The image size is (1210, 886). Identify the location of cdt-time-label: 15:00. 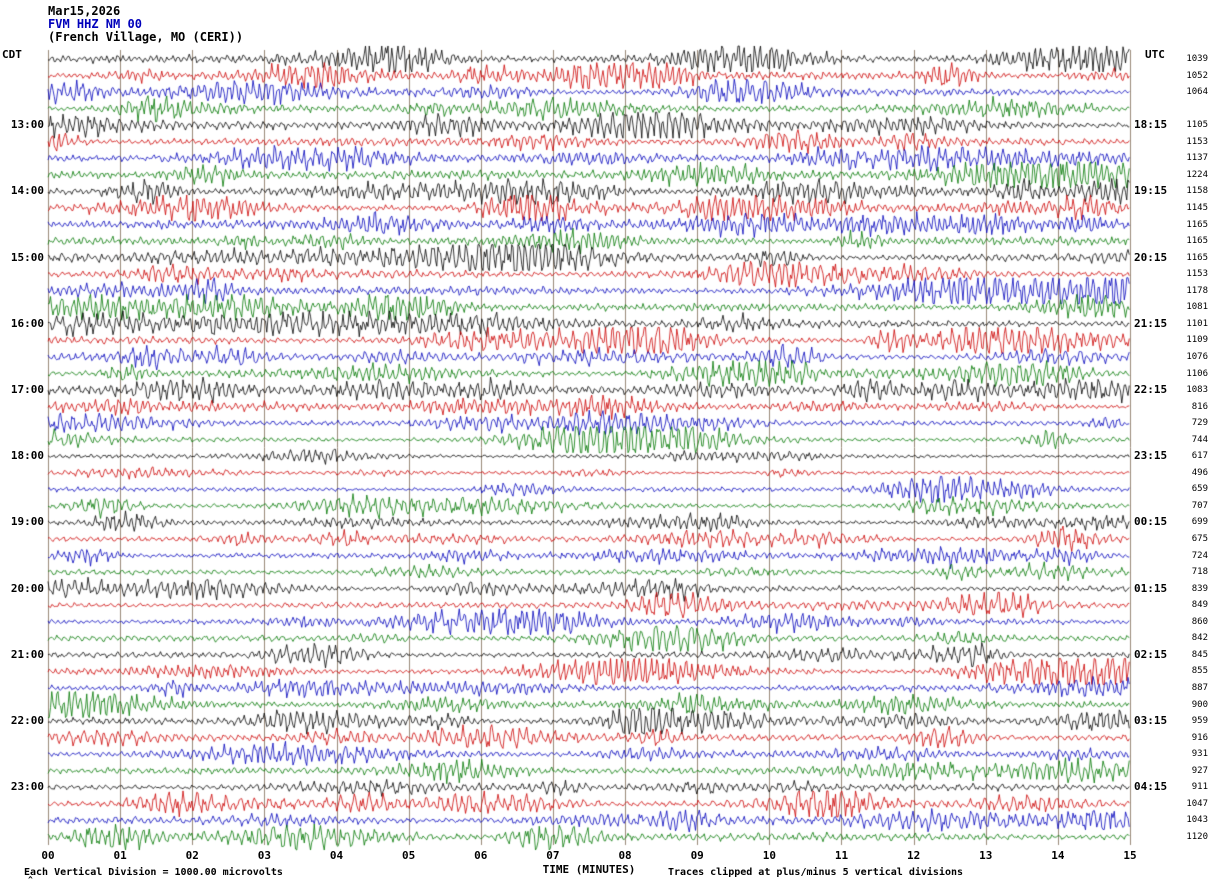
(27, 257).